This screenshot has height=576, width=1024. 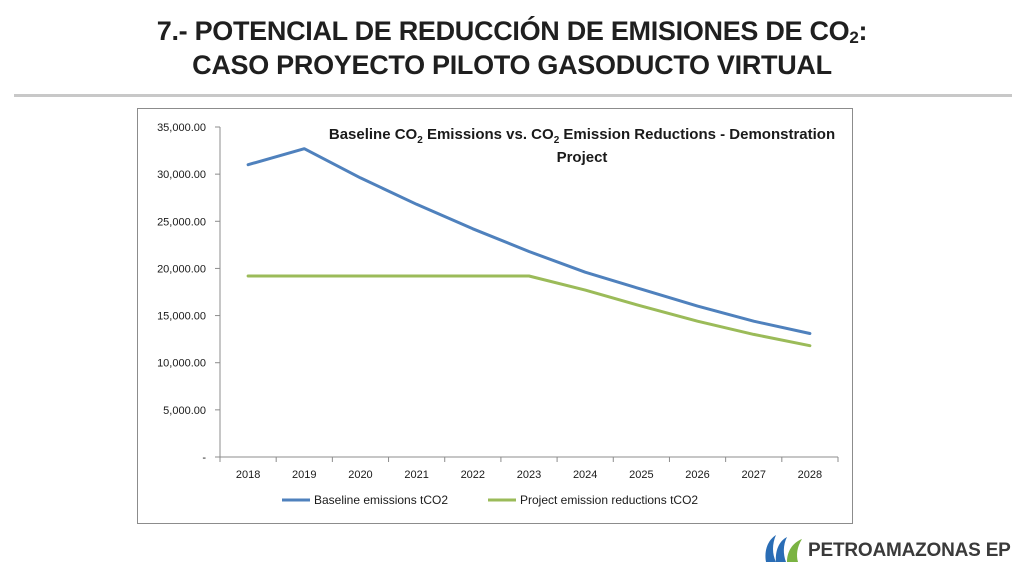 I want to click on title-line1-end: :, so click(x=863, y=31).